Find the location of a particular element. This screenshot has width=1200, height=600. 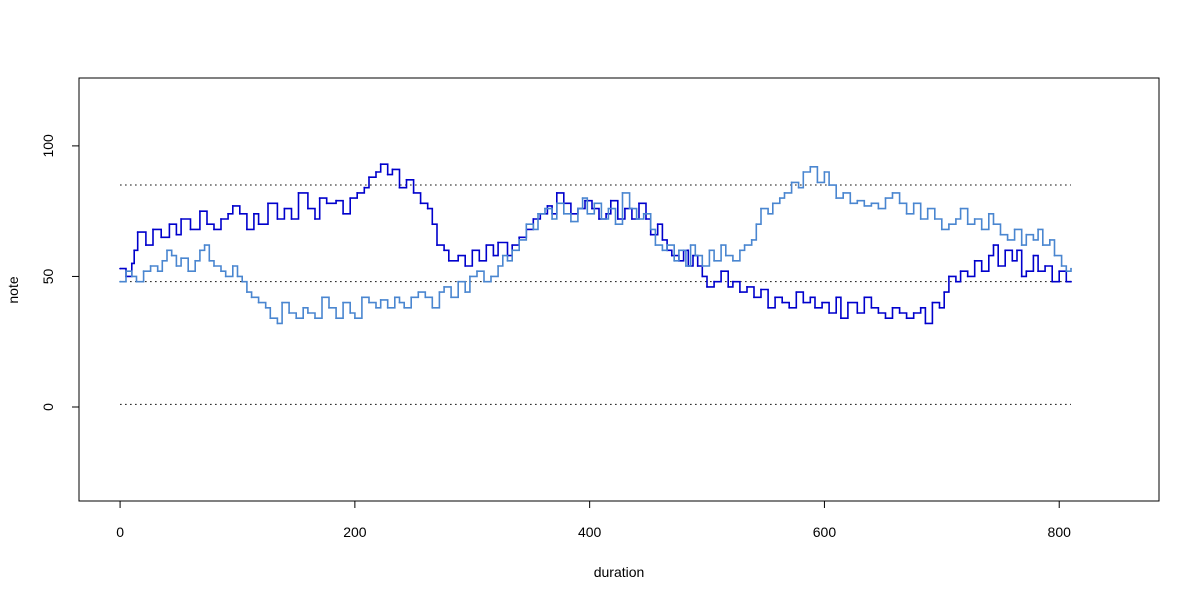

x-axis-label: duration is located at coordinates (619, 572).